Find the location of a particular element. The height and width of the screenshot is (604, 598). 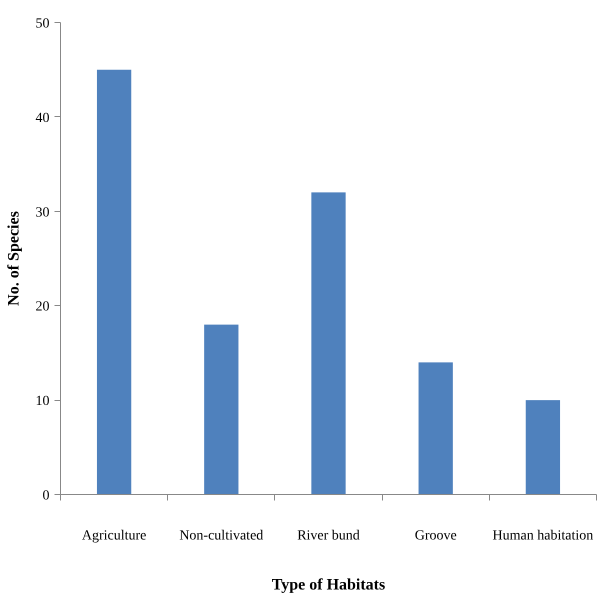

x-axis-title: Type of Habitats is located at coordinates (329, 585).